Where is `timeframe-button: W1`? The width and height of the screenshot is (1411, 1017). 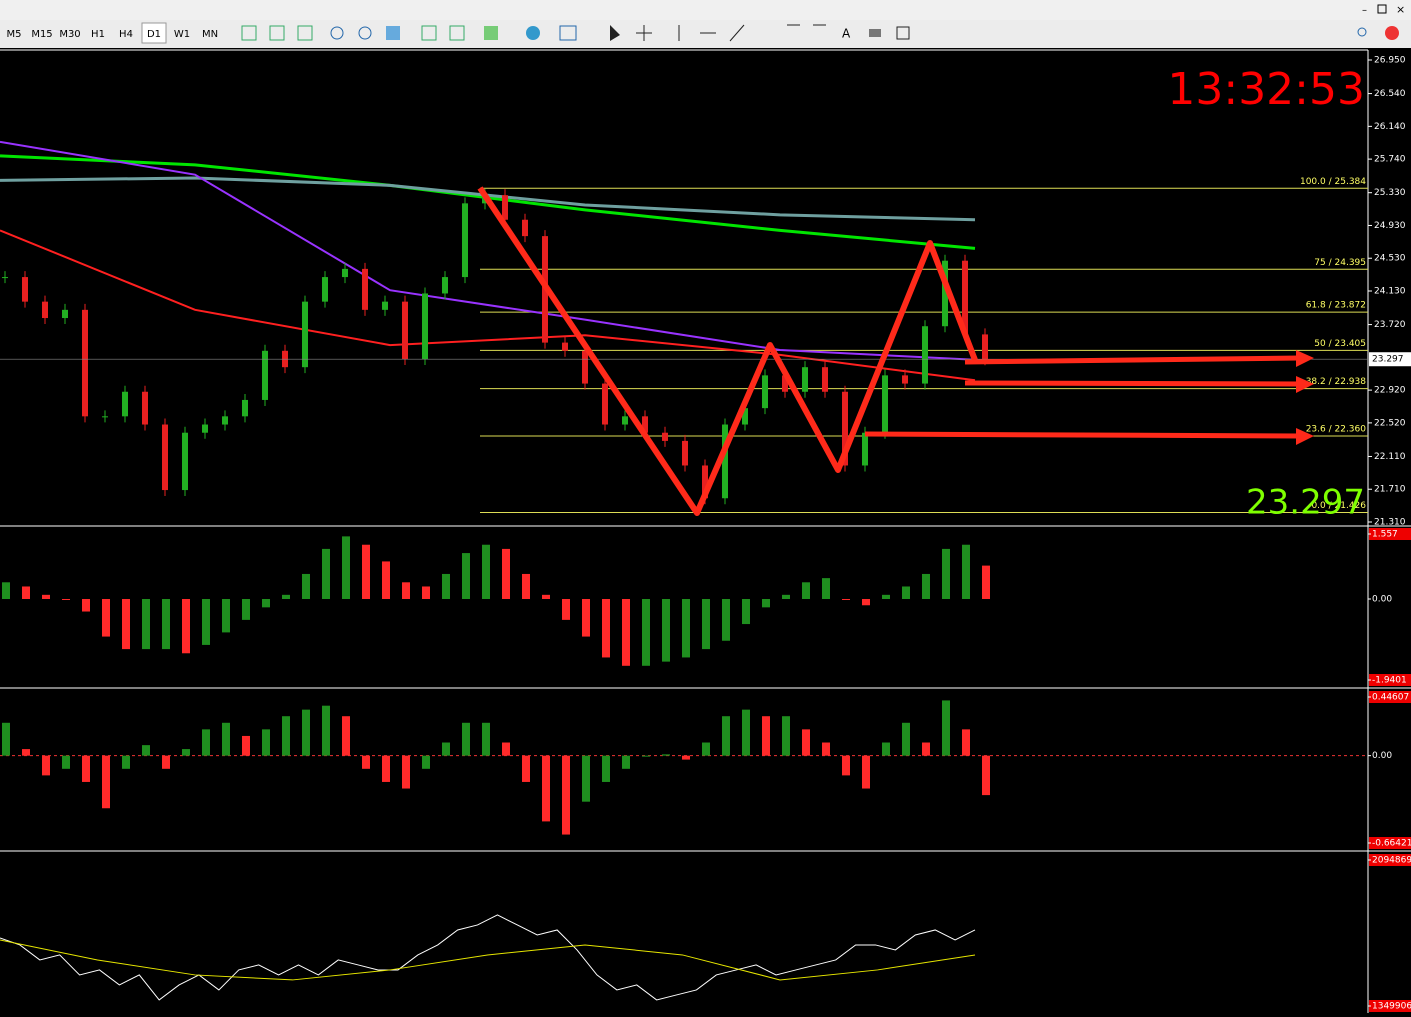 timeframe-button: W1 is located at coordinates (182, 34).